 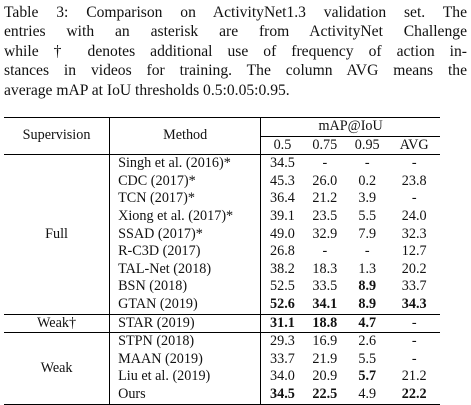 I want to click on metric-cell: 21.9, so click(x=325, y=358).